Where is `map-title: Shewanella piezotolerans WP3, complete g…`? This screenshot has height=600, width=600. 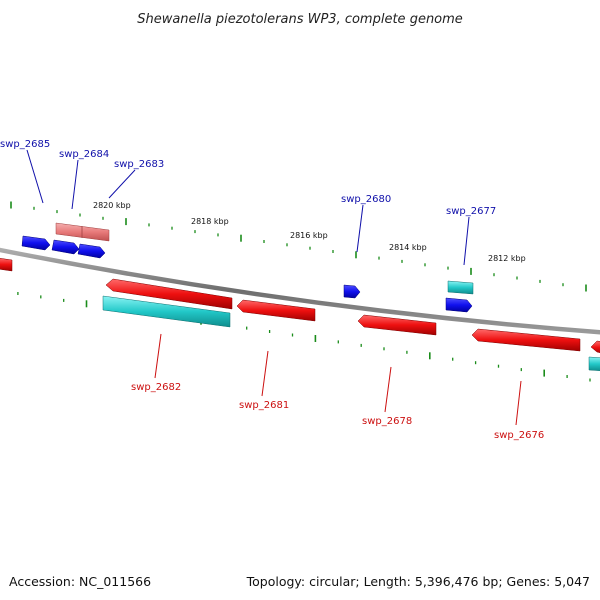
map-title: Shewanella piezotolerans WP3, complete g… is located at coordinates (300, 19).